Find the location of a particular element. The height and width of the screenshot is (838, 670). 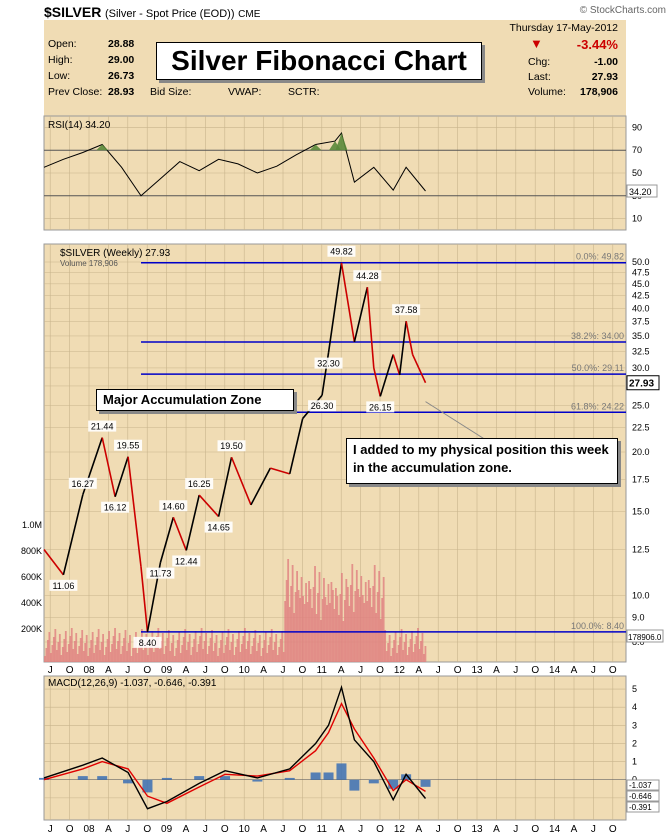

macd-line is located at coordinates (235, 747).